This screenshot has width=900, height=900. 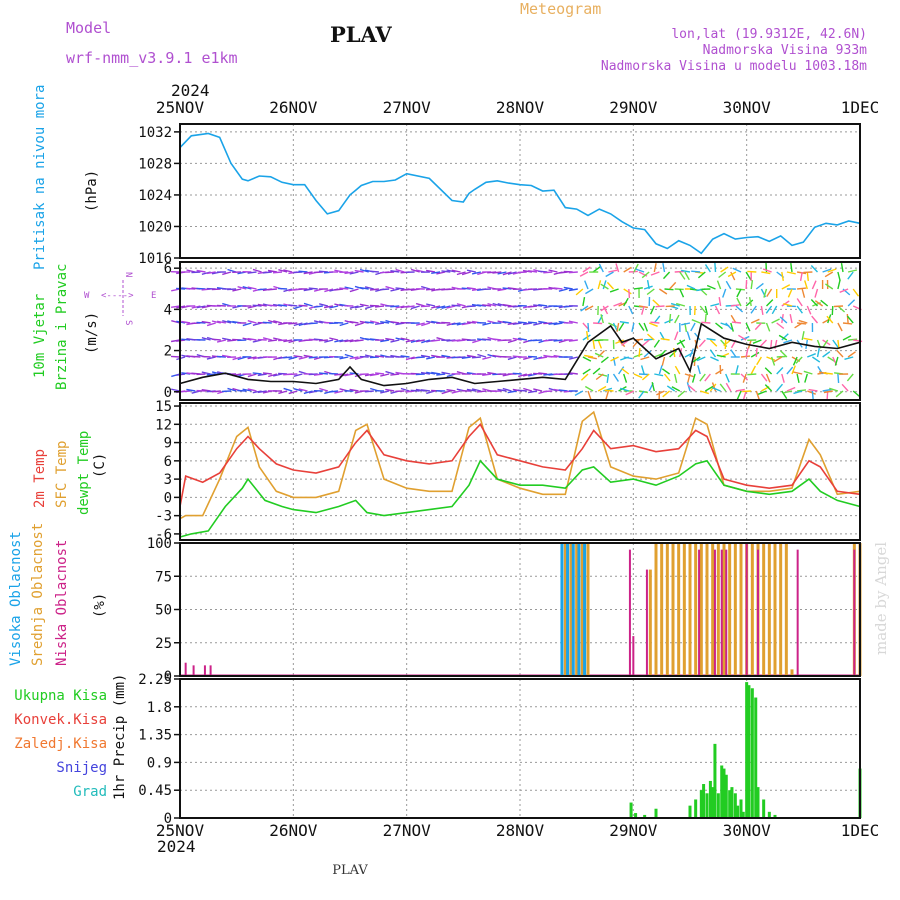 I want to click on compass-n: N, so click(x=128, y=274).